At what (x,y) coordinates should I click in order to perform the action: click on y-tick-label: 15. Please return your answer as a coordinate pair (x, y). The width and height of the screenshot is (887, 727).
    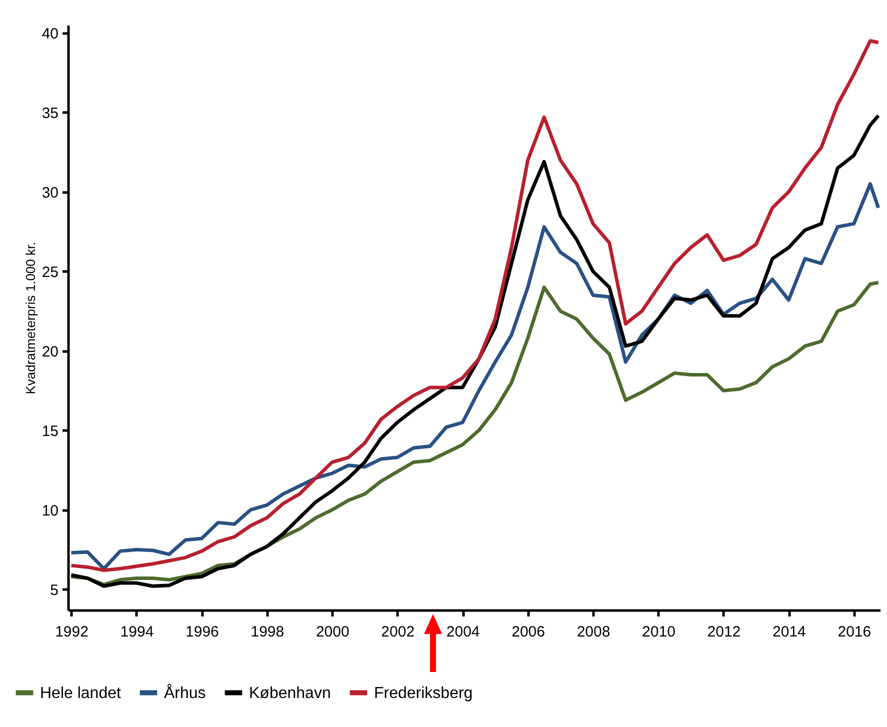
    Looking at the image, I should click on (50, 431).